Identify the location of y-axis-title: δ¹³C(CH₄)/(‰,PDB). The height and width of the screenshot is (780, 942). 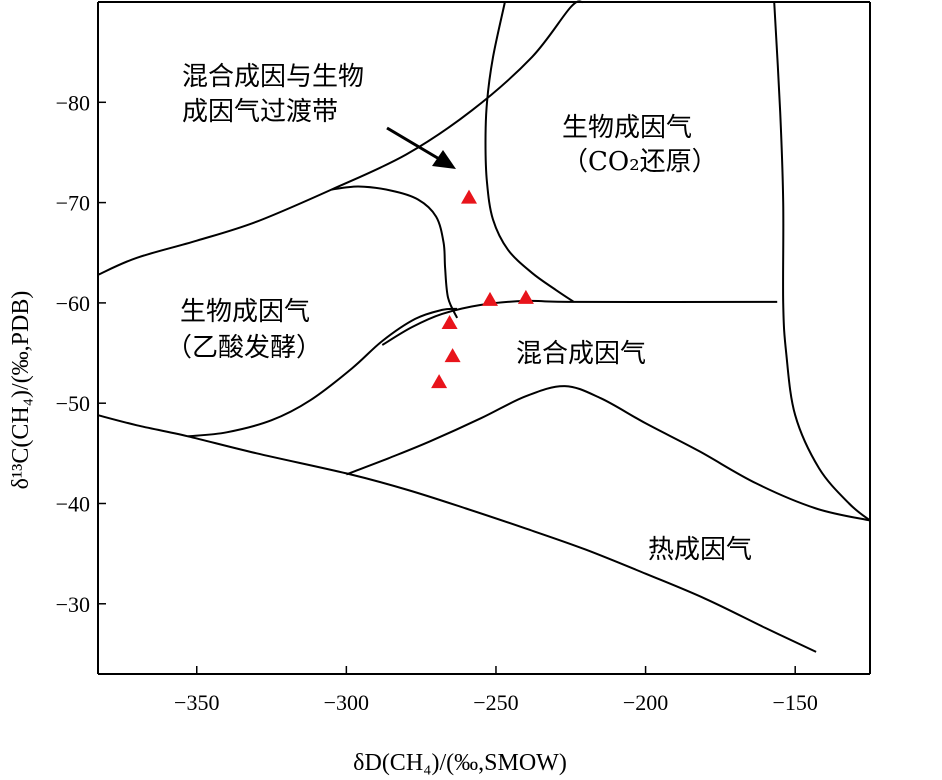
(21, 390).